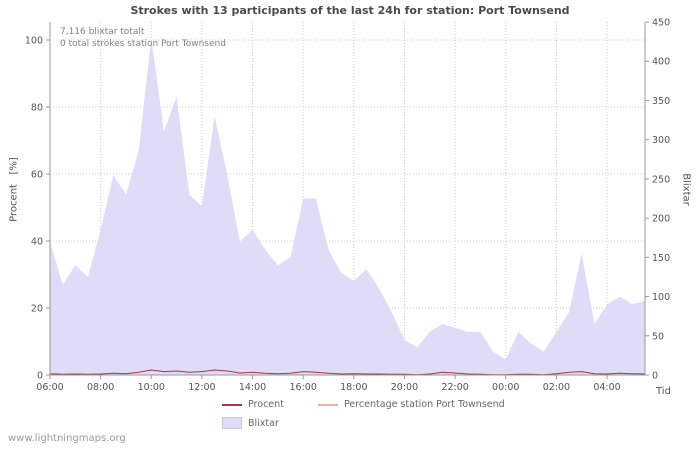 The width and height of the screenshot is (700, 450). What do you see at coordinates (37, 108) in the screenshot?
I see `left-tick-label: 80` at bounding box center [37, 108].